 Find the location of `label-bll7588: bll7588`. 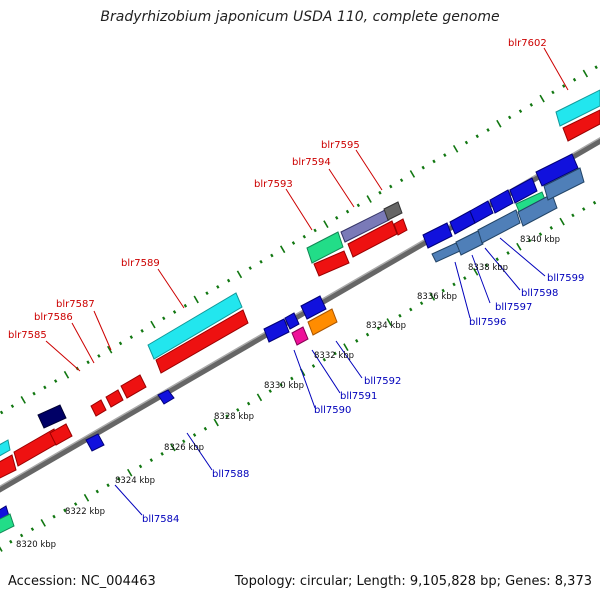

label-bll7588: bll7588 is located at coordinates (230, 474).